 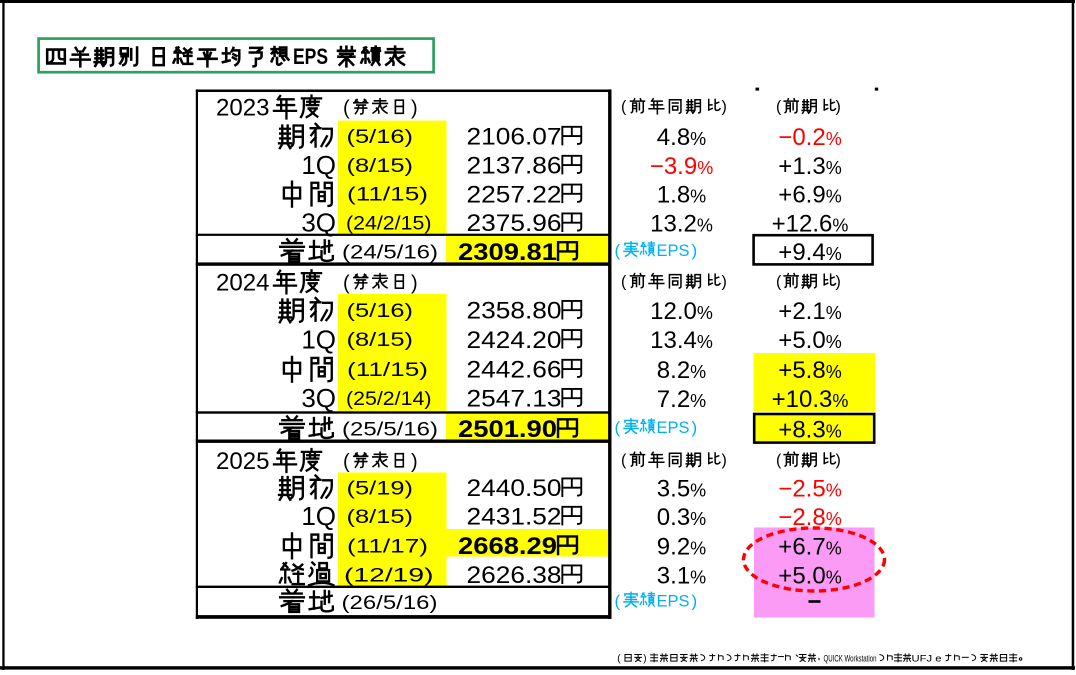 I want to click on svg-text: +10.3%, so click(x=810, y=399).